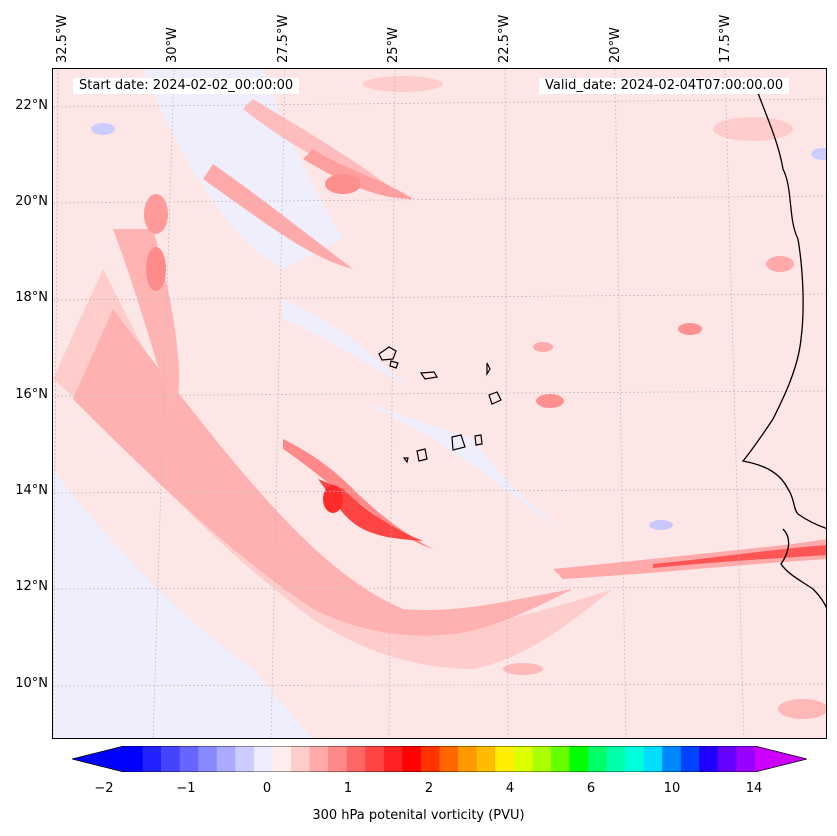  I want to click on lat-label: 20°N, so click(31, 201).